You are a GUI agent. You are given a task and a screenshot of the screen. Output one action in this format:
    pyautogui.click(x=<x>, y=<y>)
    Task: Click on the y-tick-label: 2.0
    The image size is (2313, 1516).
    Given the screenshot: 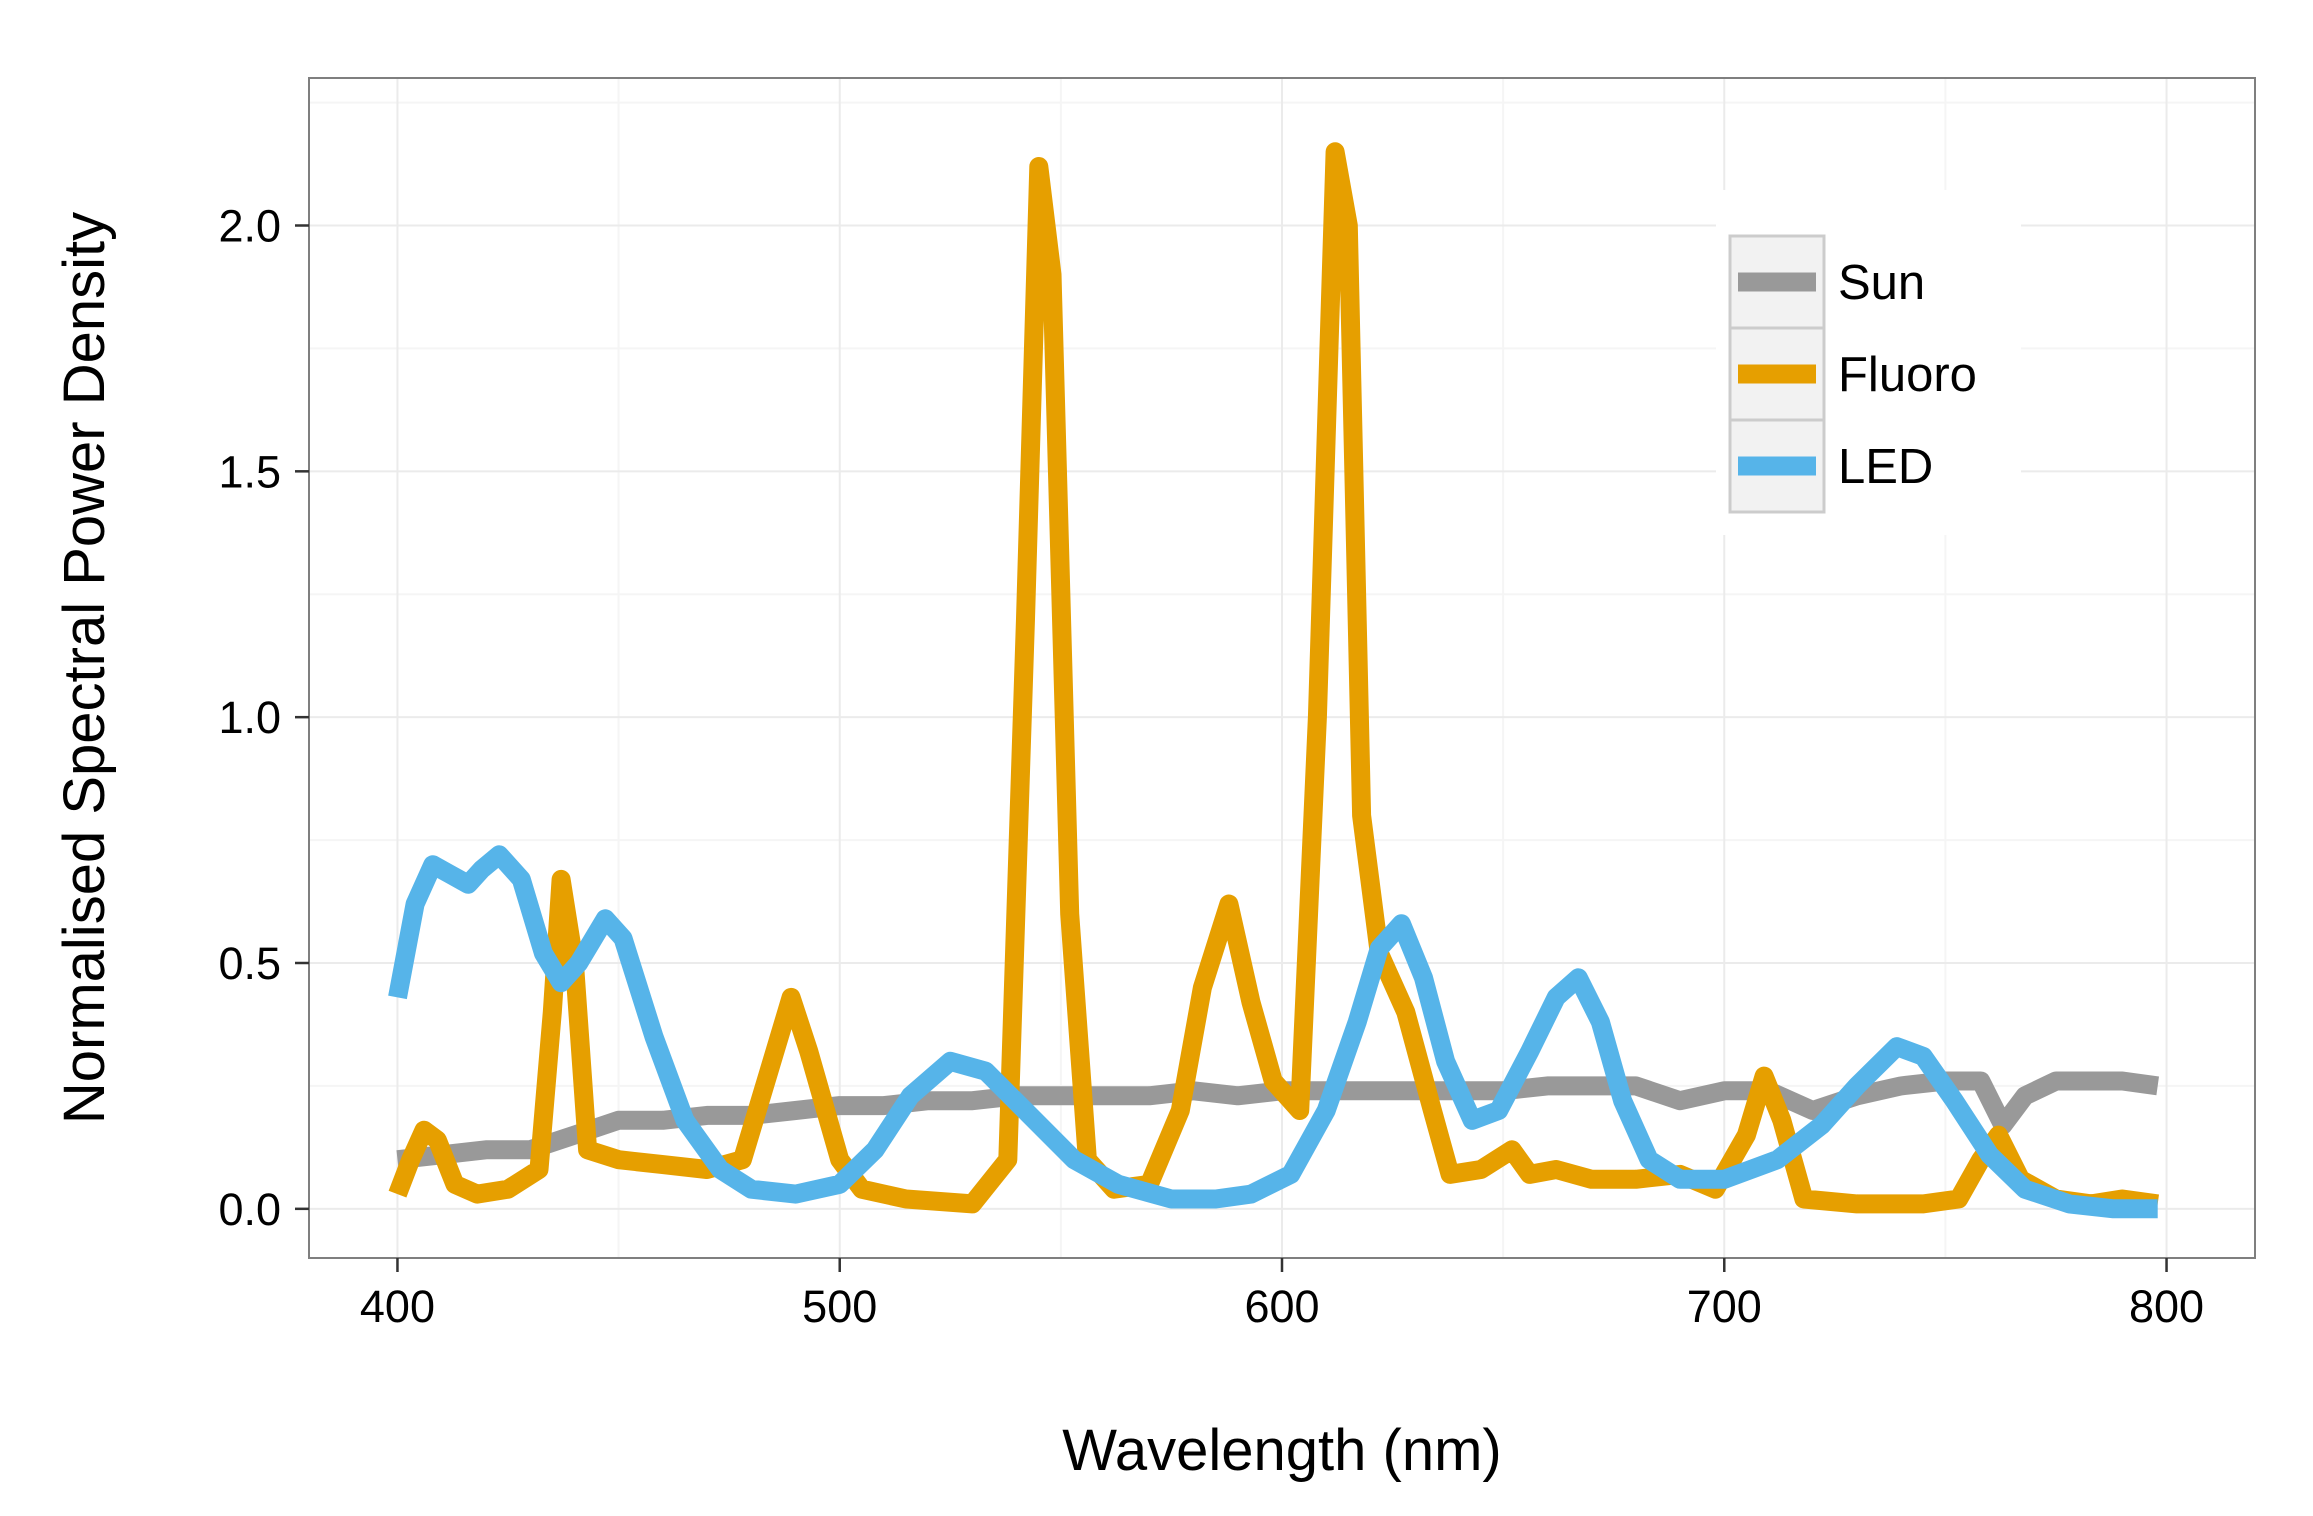 What is the action you would take?
    pyautogui.click(x=249, y=226)
    